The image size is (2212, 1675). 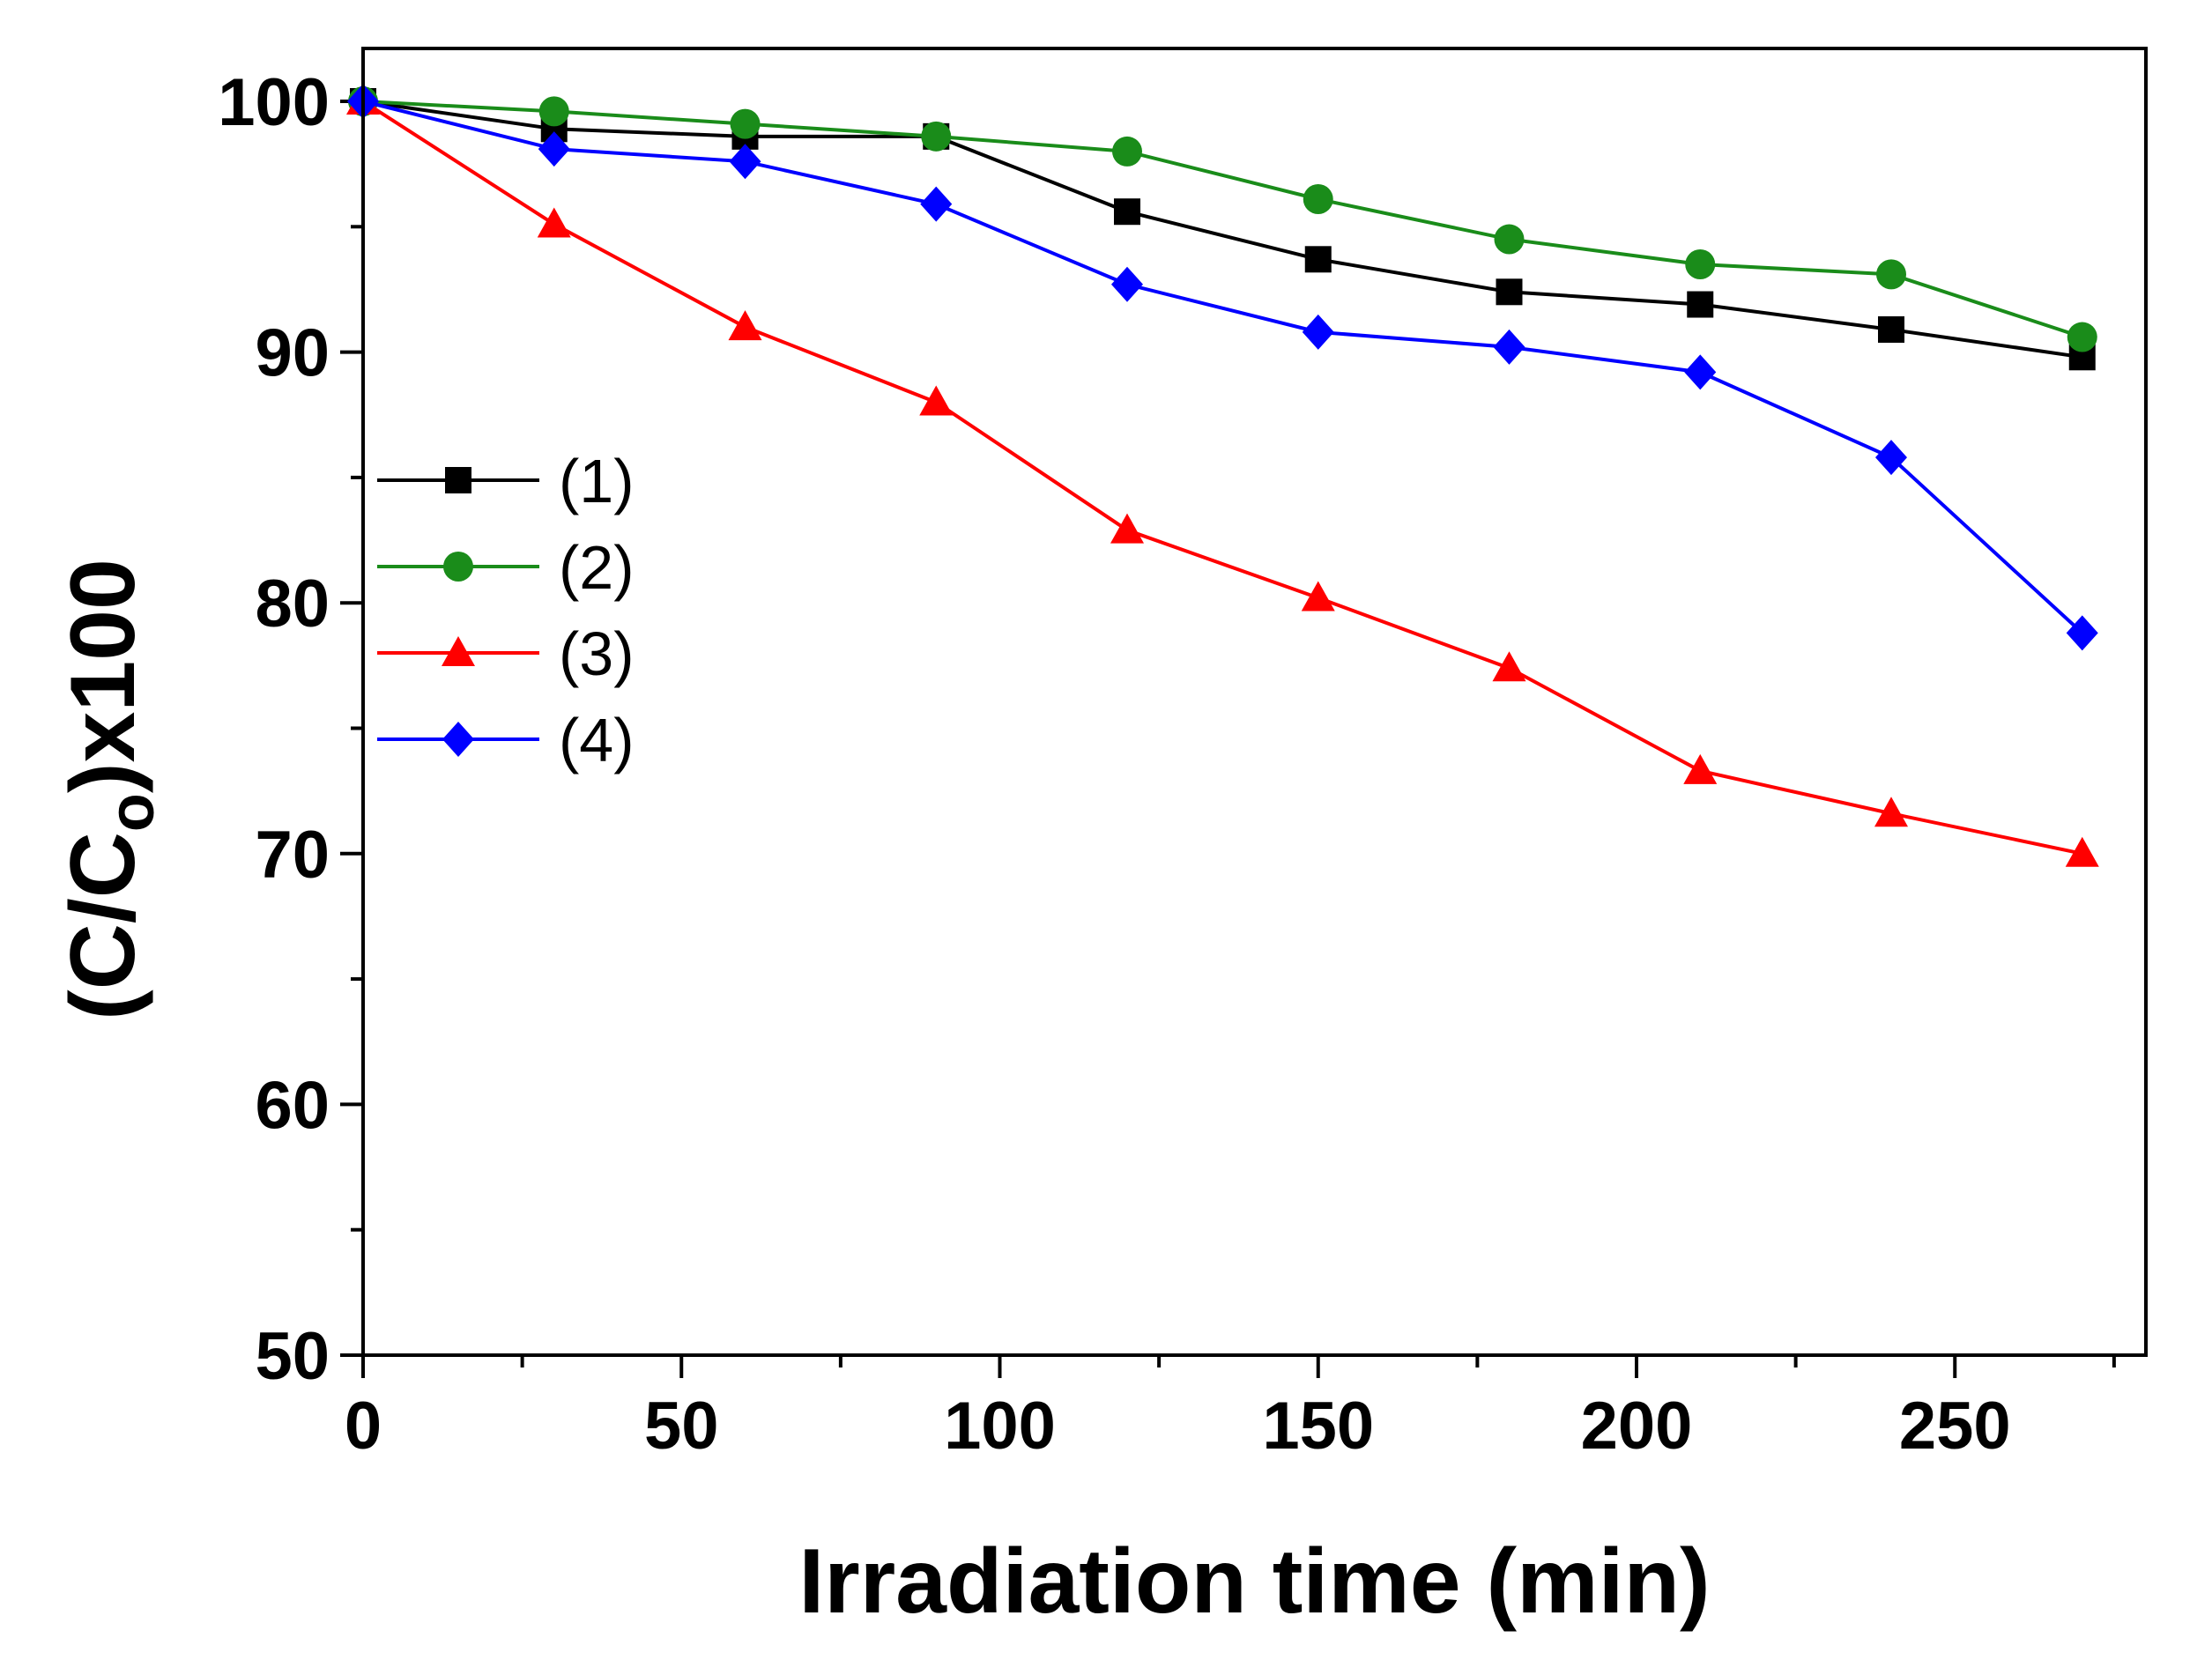 What do you see at coordinates (506, 653) in the screenshot?
I see `legend-item: (3)` at bounding box center [506, 653].